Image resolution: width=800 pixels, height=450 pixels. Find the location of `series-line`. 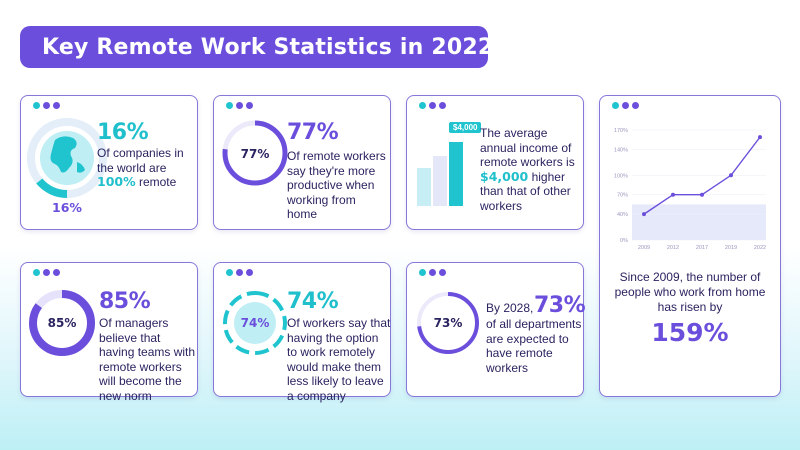

series-line is located at coordinates (702, 175).